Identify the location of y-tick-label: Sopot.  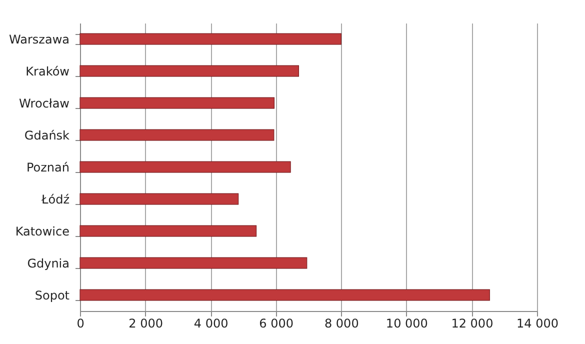
(52, 295).